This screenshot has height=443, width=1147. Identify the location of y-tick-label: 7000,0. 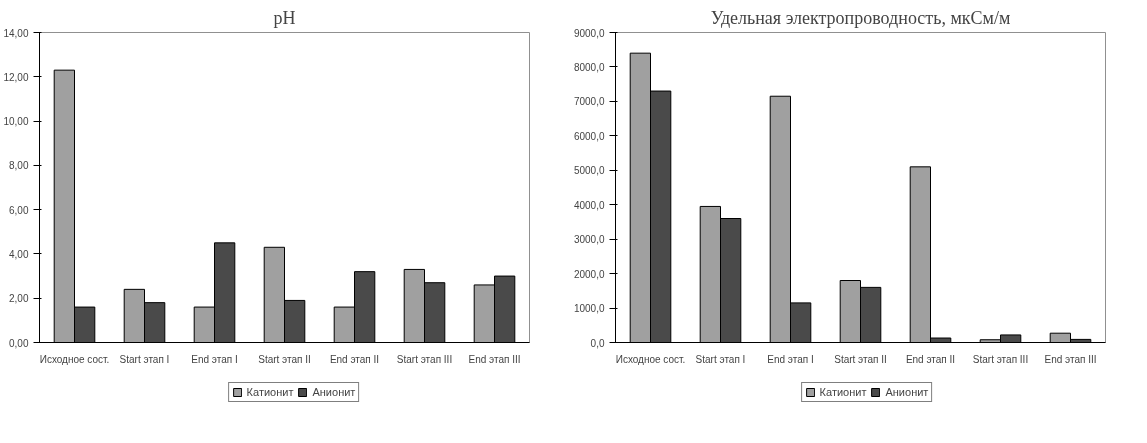
(589, 102).